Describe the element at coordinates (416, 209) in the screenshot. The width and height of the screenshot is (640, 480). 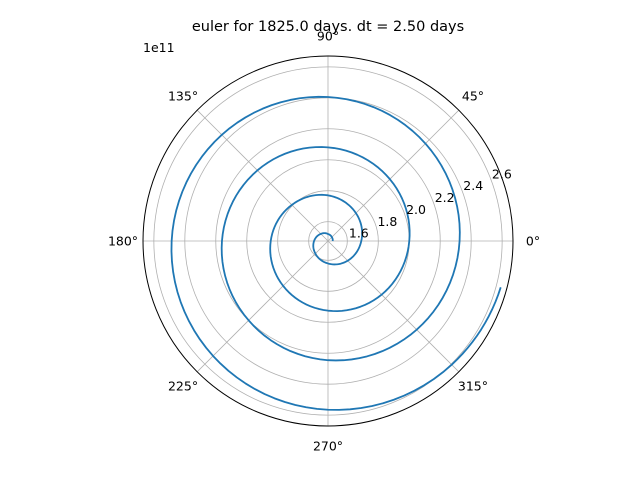
I see `r-tick-label-2: 2.0` at that location.